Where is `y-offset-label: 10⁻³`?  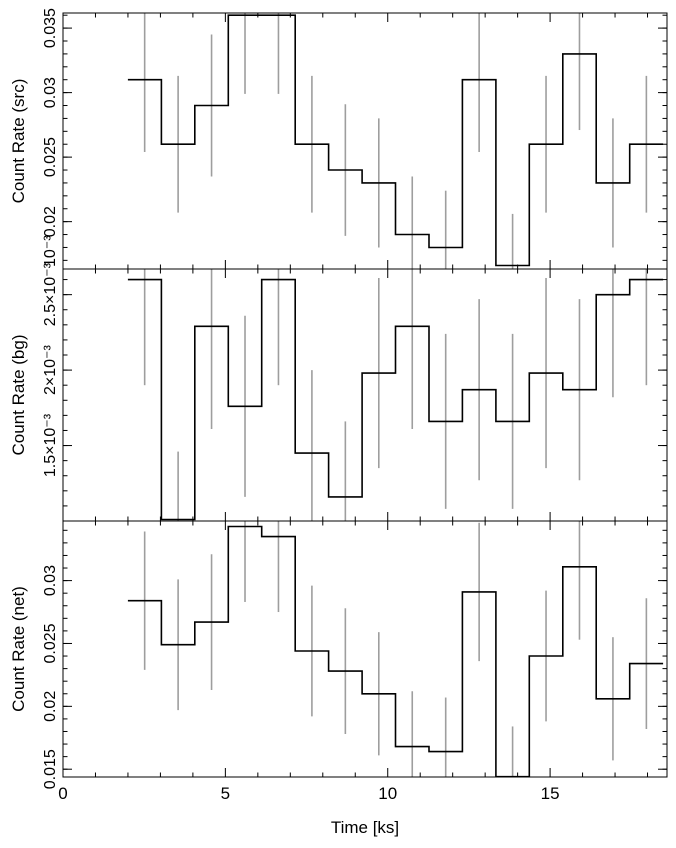 y-offset-label: 10⁻³ is located at coordinates (50, 251).